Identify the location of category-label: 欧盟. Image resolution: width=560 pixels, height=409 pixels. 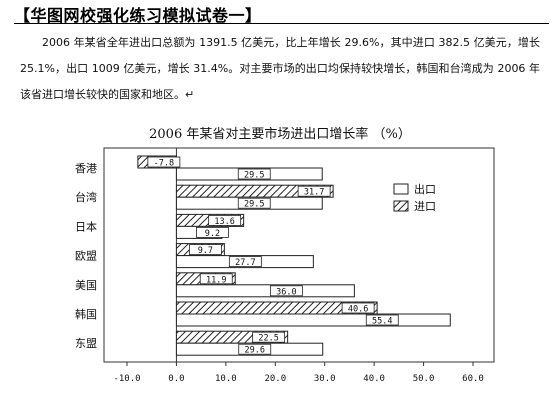
(86, 256).